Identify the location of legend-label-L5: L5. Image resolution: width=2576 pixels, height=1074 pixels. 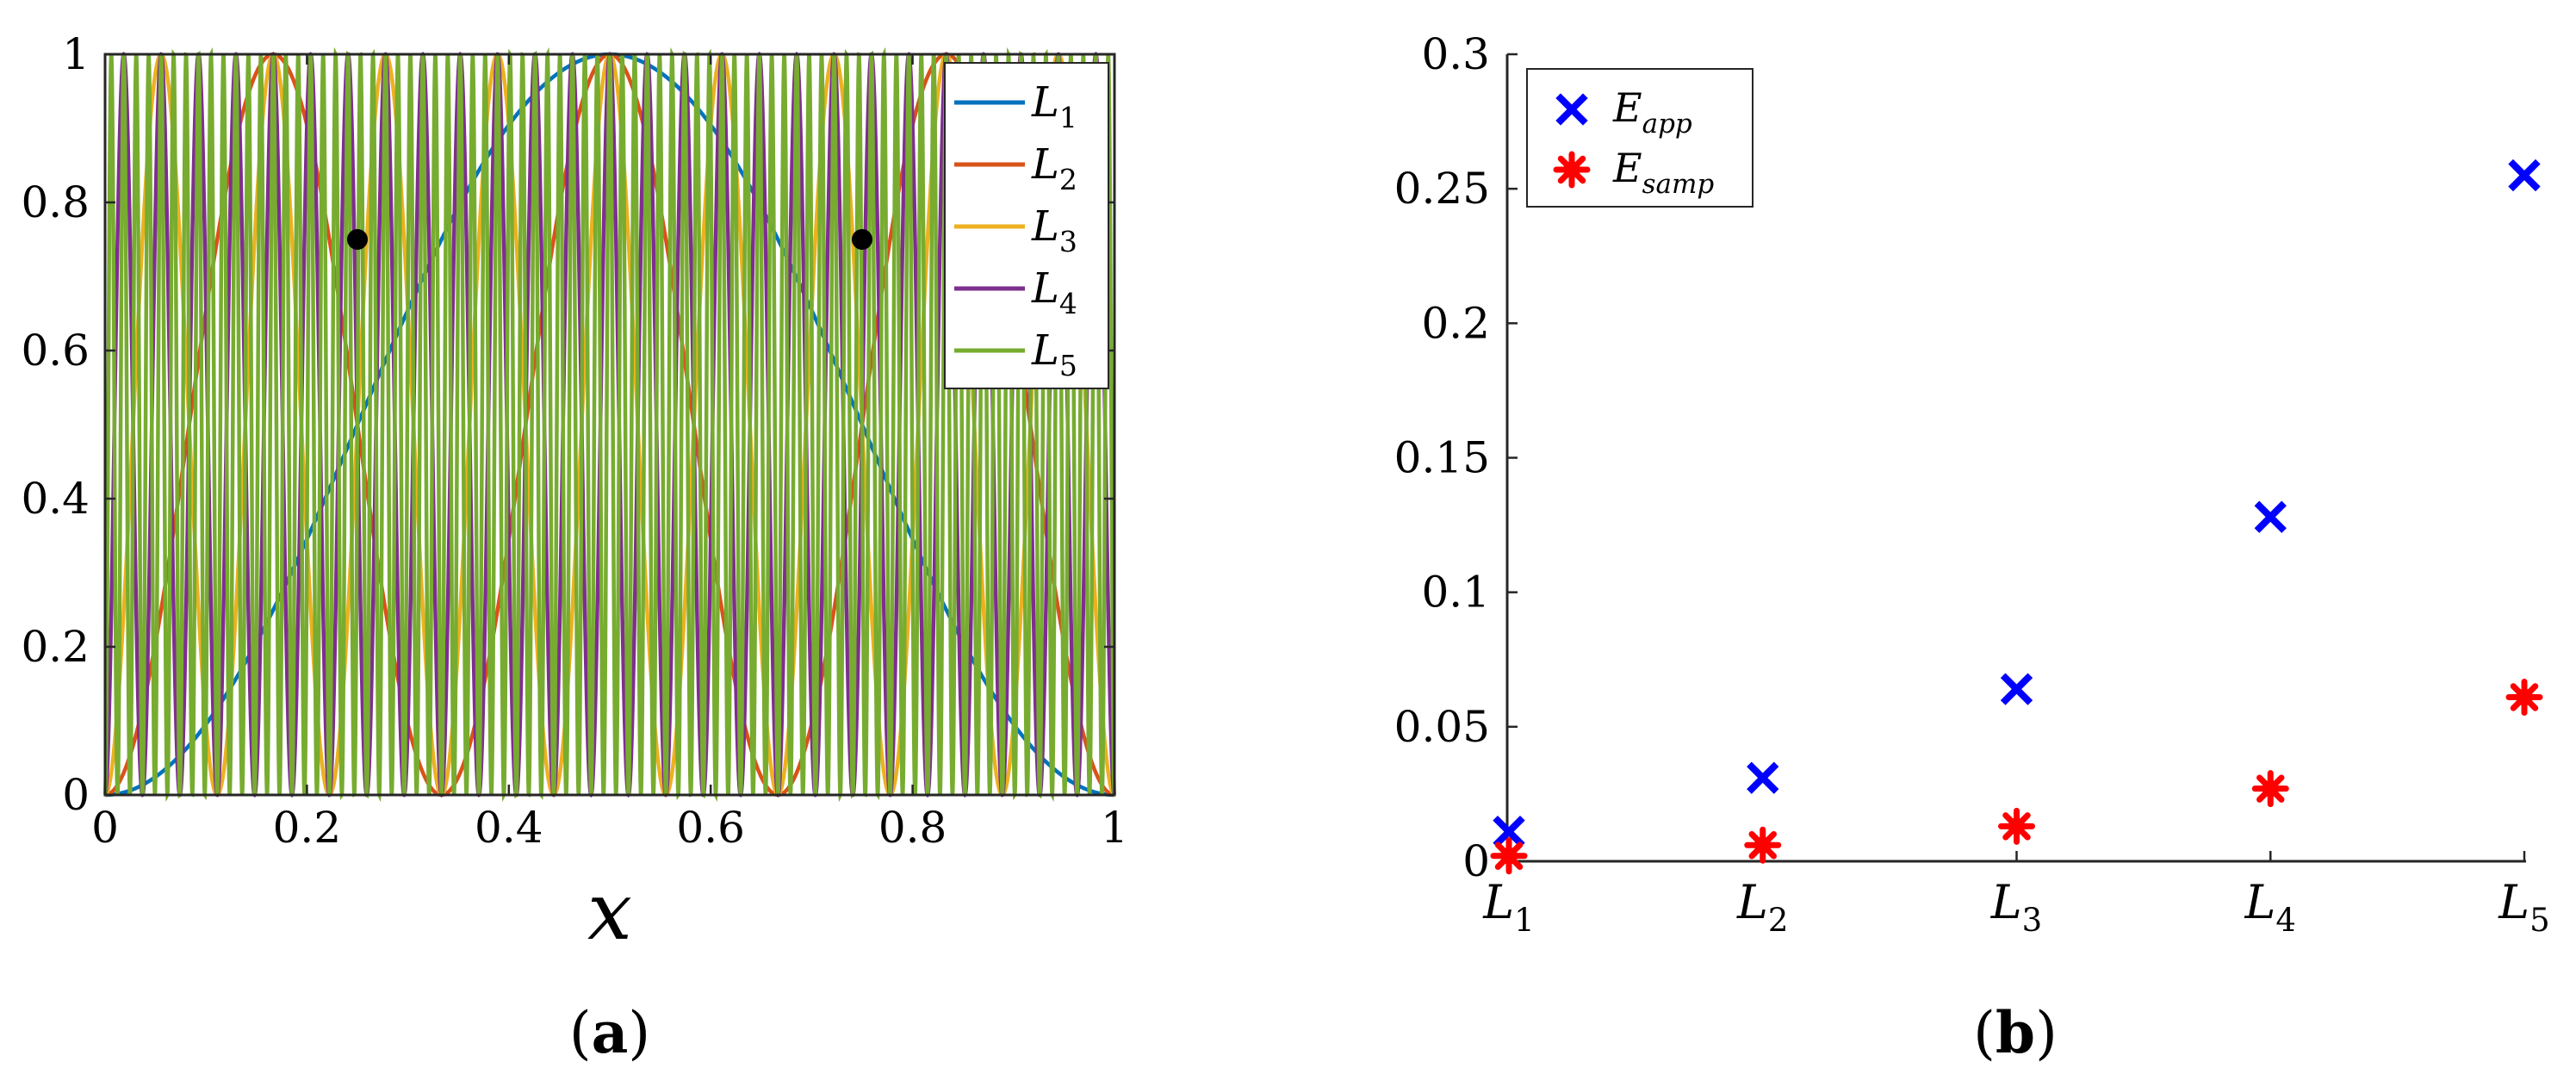
(1054, 354).